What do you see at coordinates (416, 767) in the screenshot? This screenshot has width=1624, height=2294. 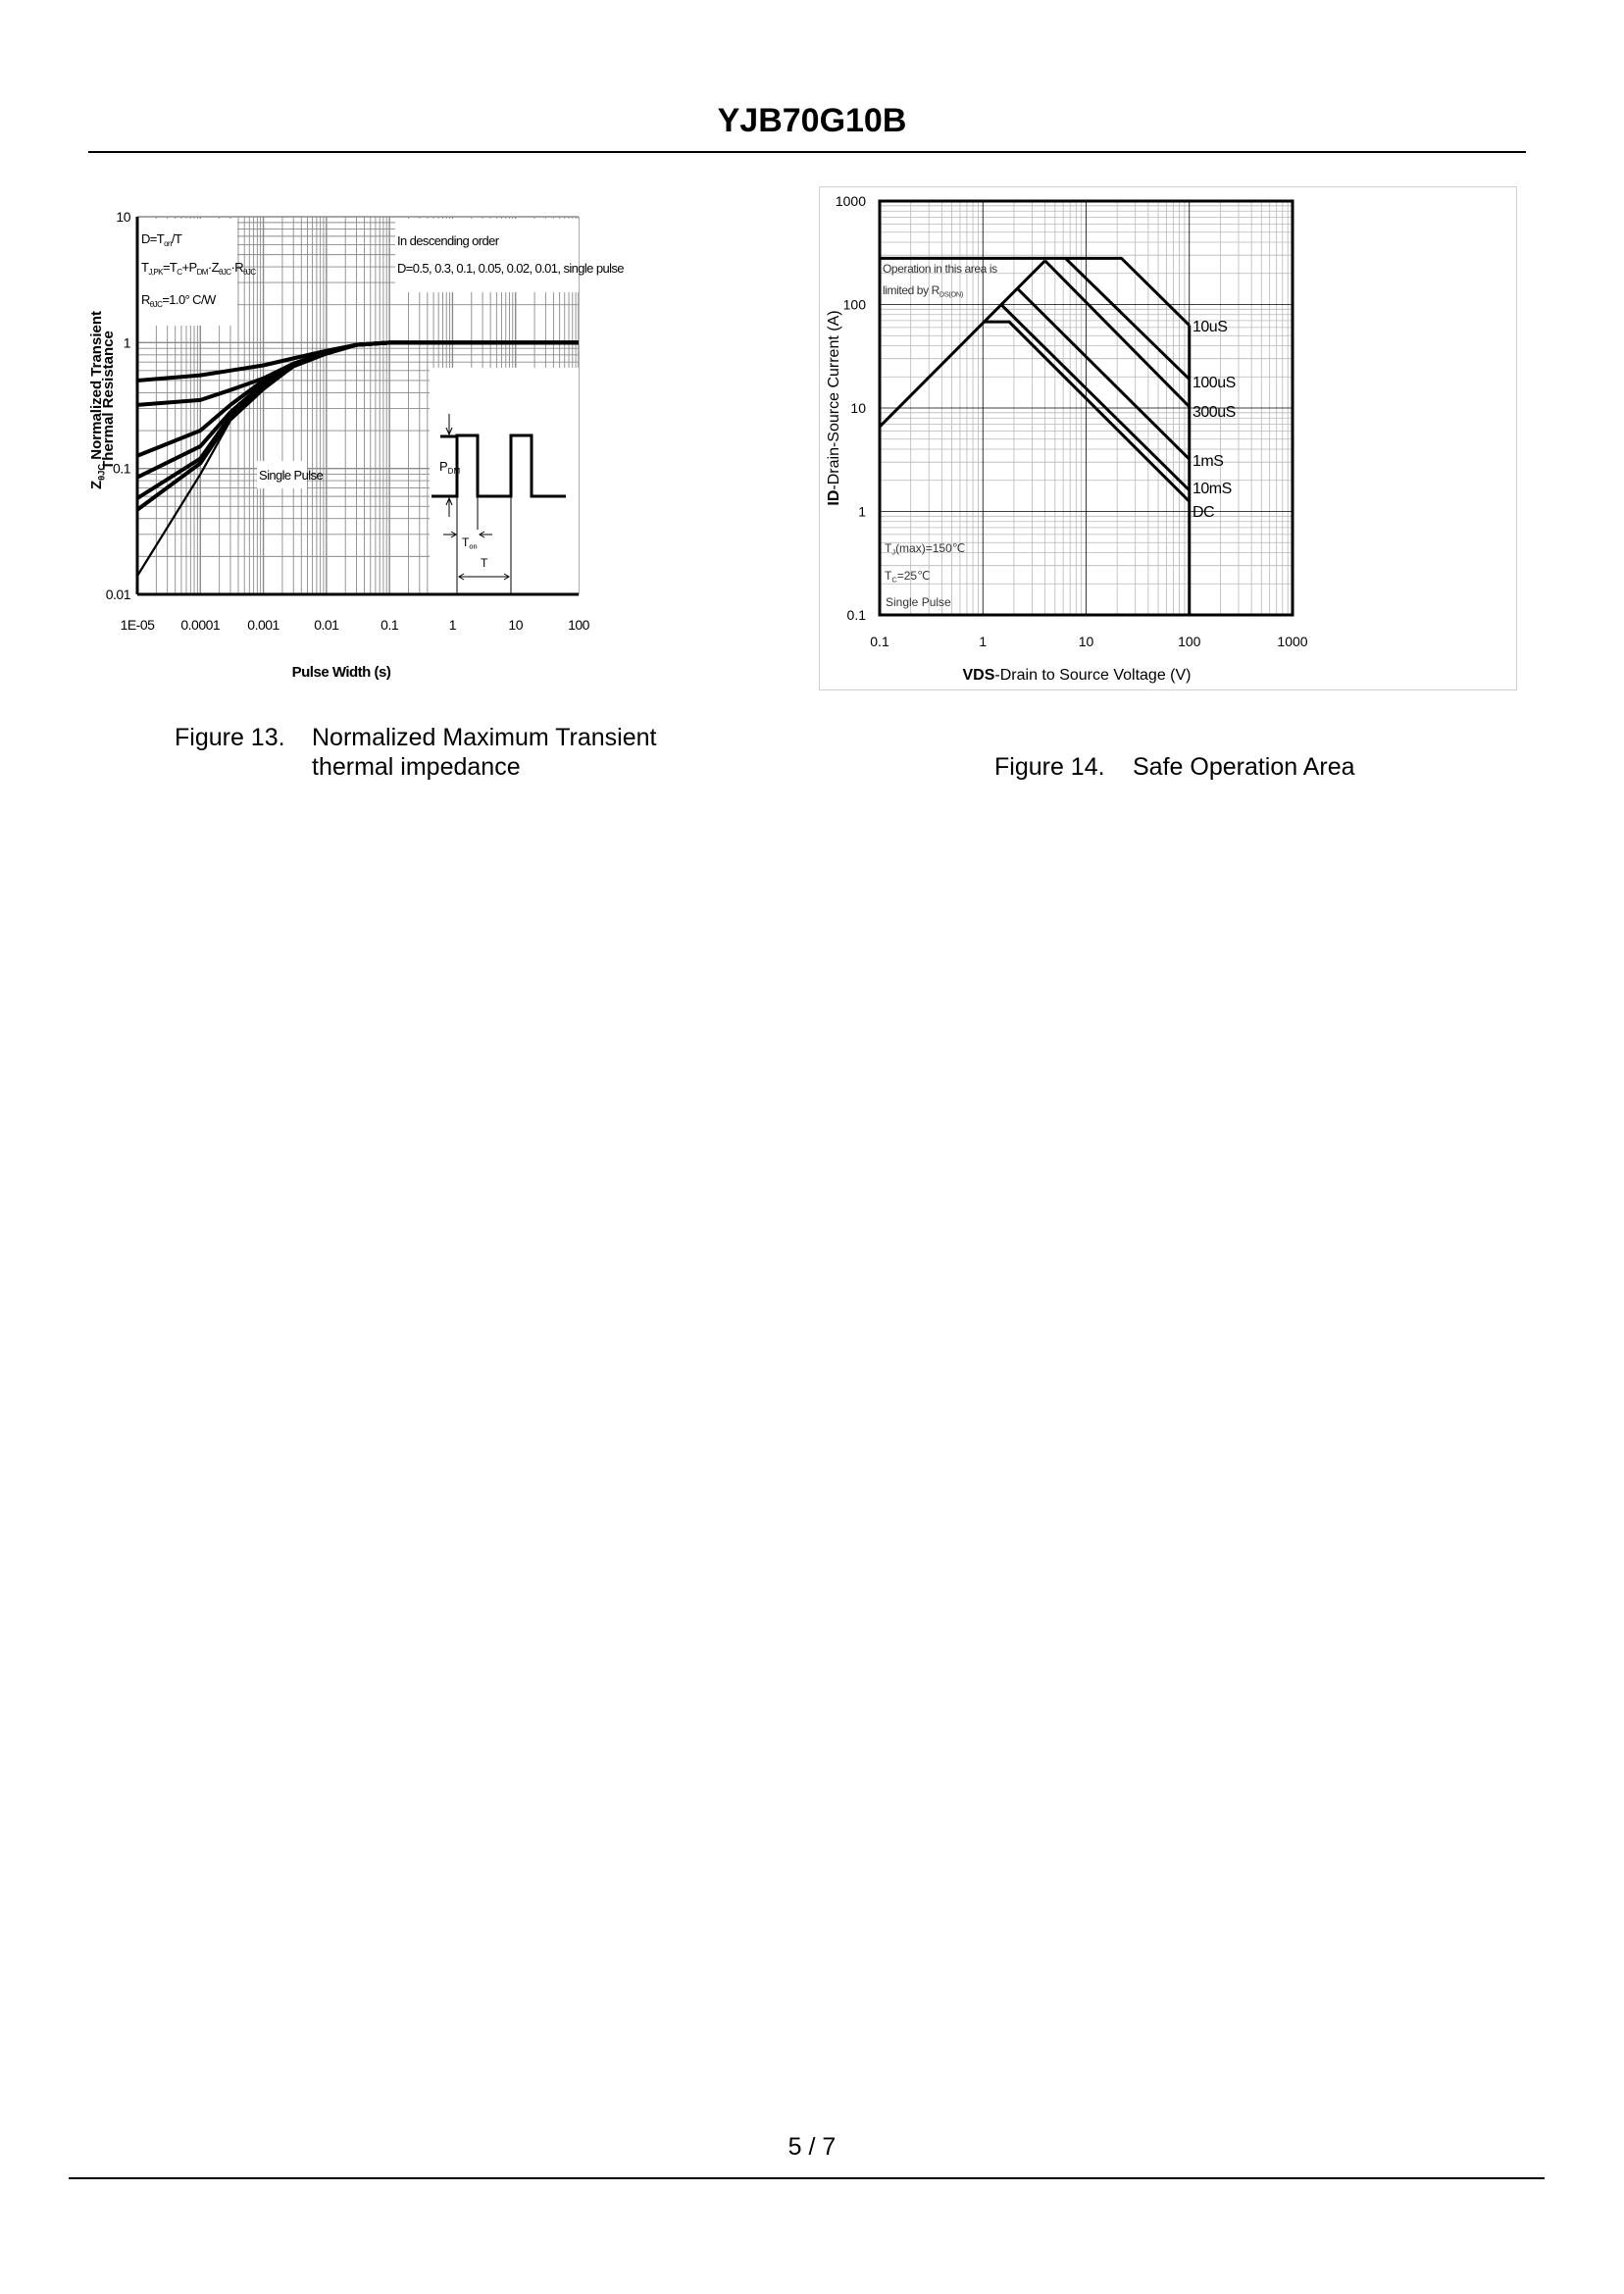 I see `figure-13-caption-line2: thermal impedance` at bounding box center [416, 767].